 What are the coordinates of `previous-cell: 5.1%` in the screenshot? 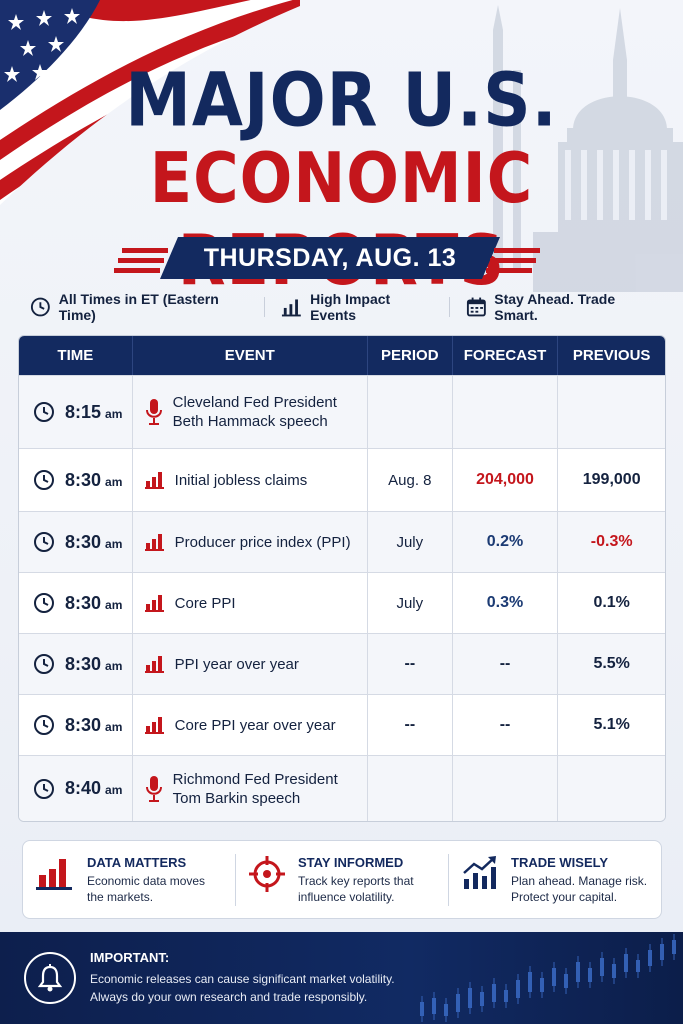 It's located at (611, 725).